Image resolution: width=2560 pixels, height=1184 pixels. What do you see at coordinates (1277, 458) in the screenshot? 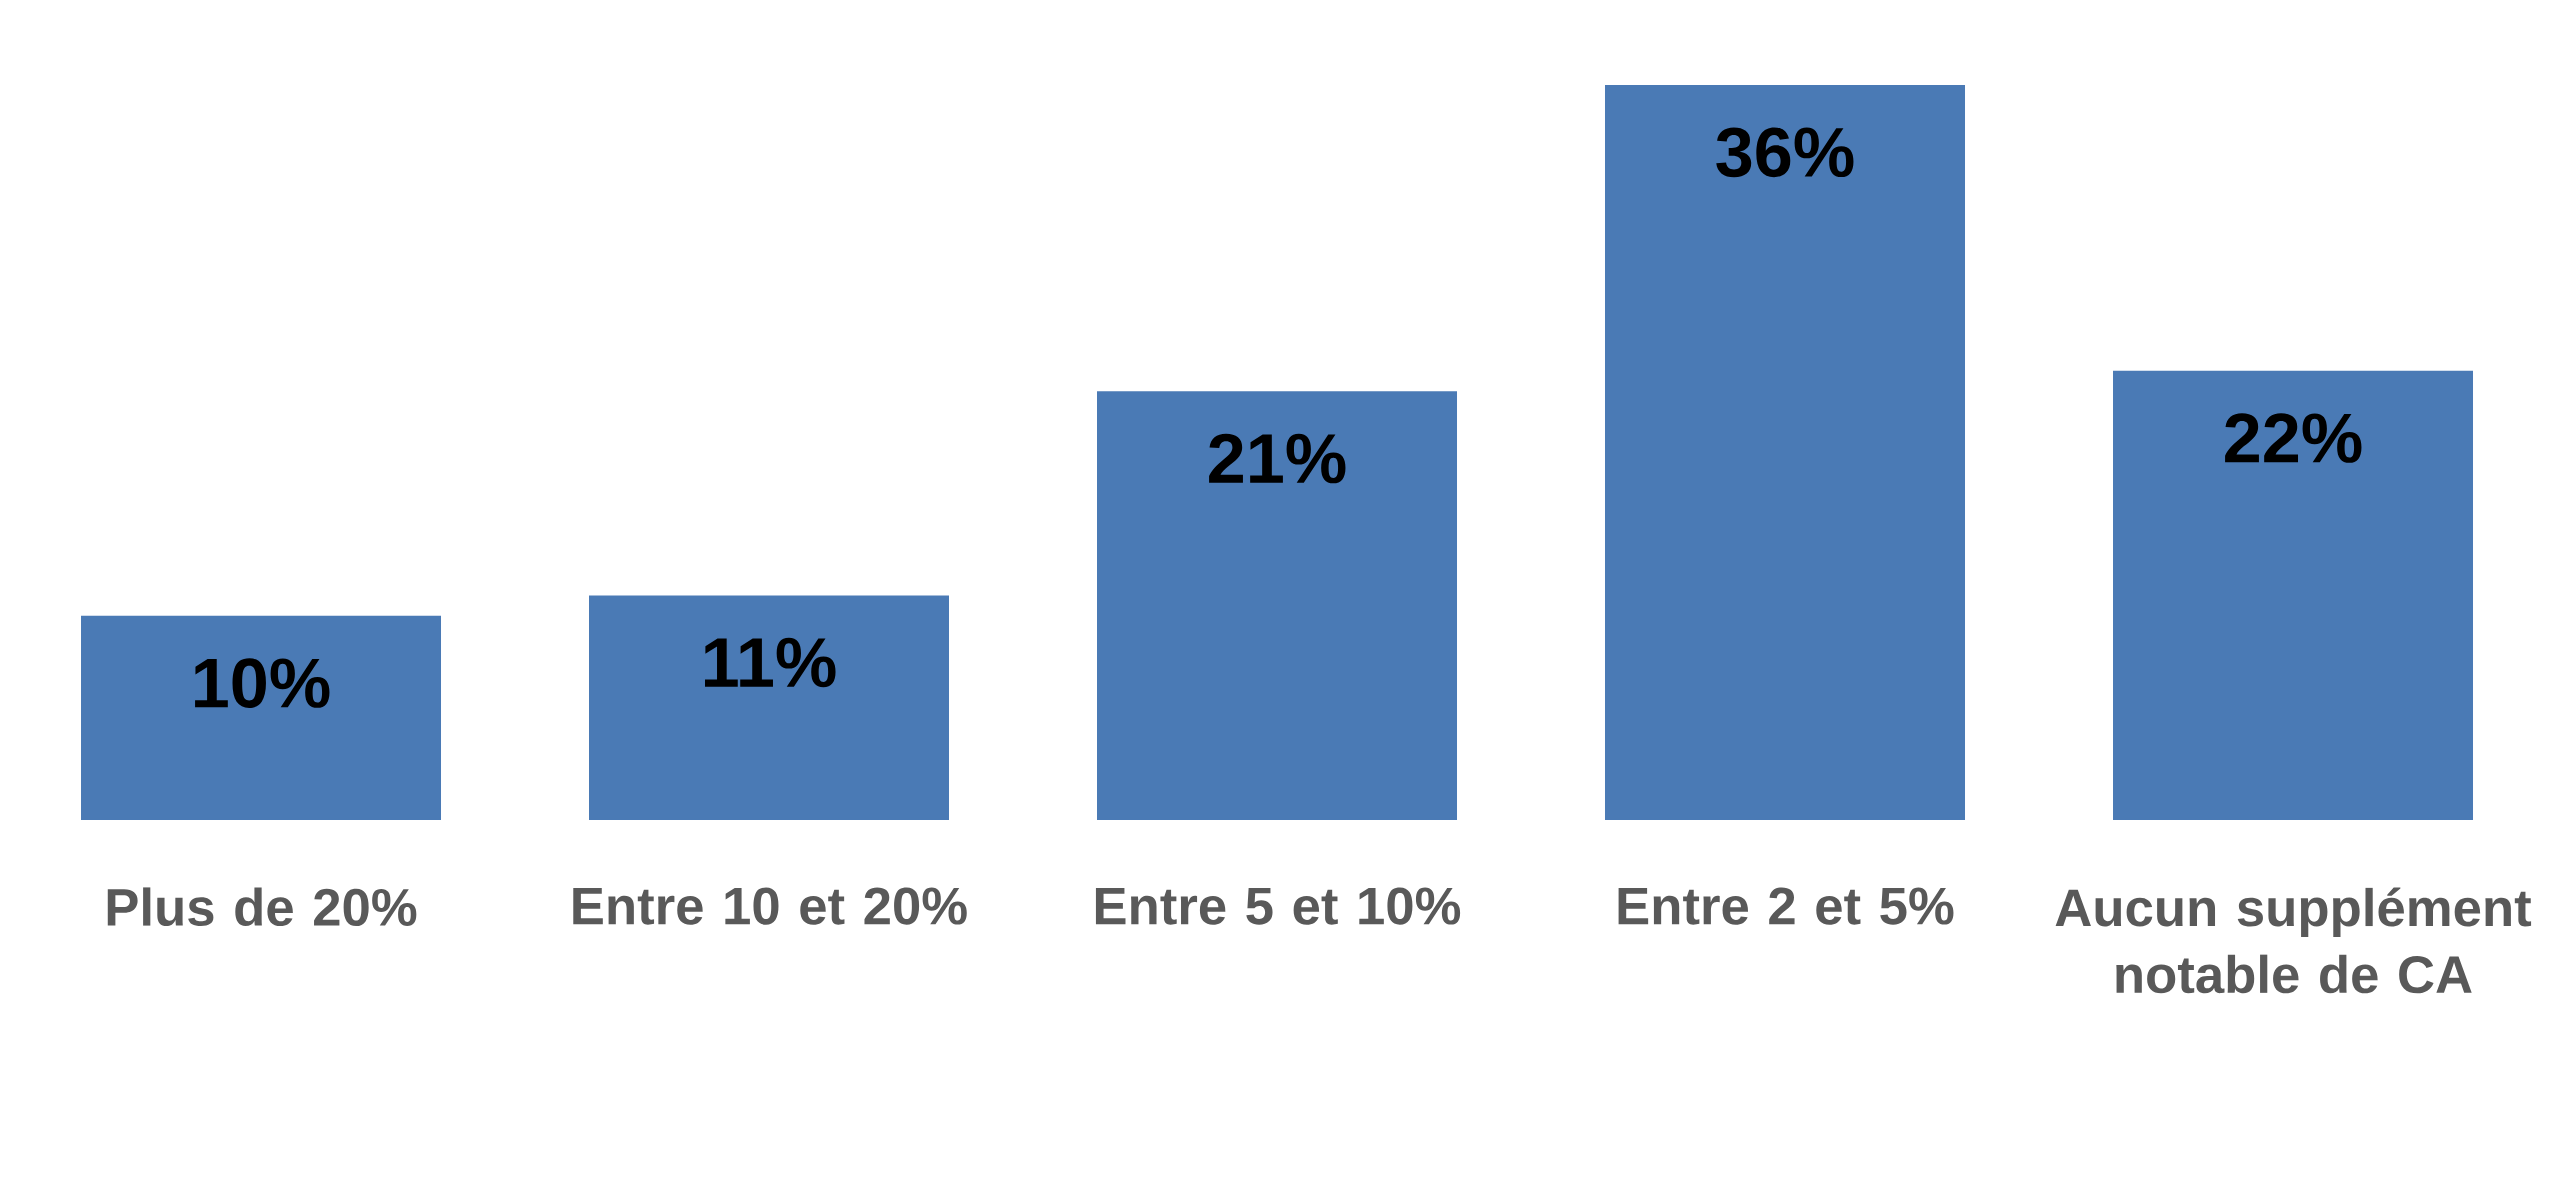
I see `data-label: 21%` at bounding box center [1277, 458].